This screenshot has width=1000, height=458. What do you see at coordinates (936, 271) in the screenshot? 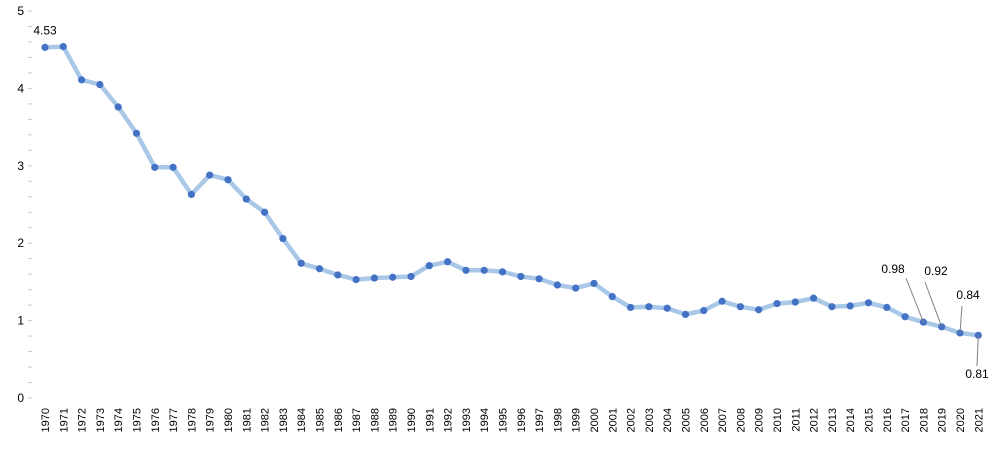
I see `data-label: 0.92` at bounding box center [936, 271].